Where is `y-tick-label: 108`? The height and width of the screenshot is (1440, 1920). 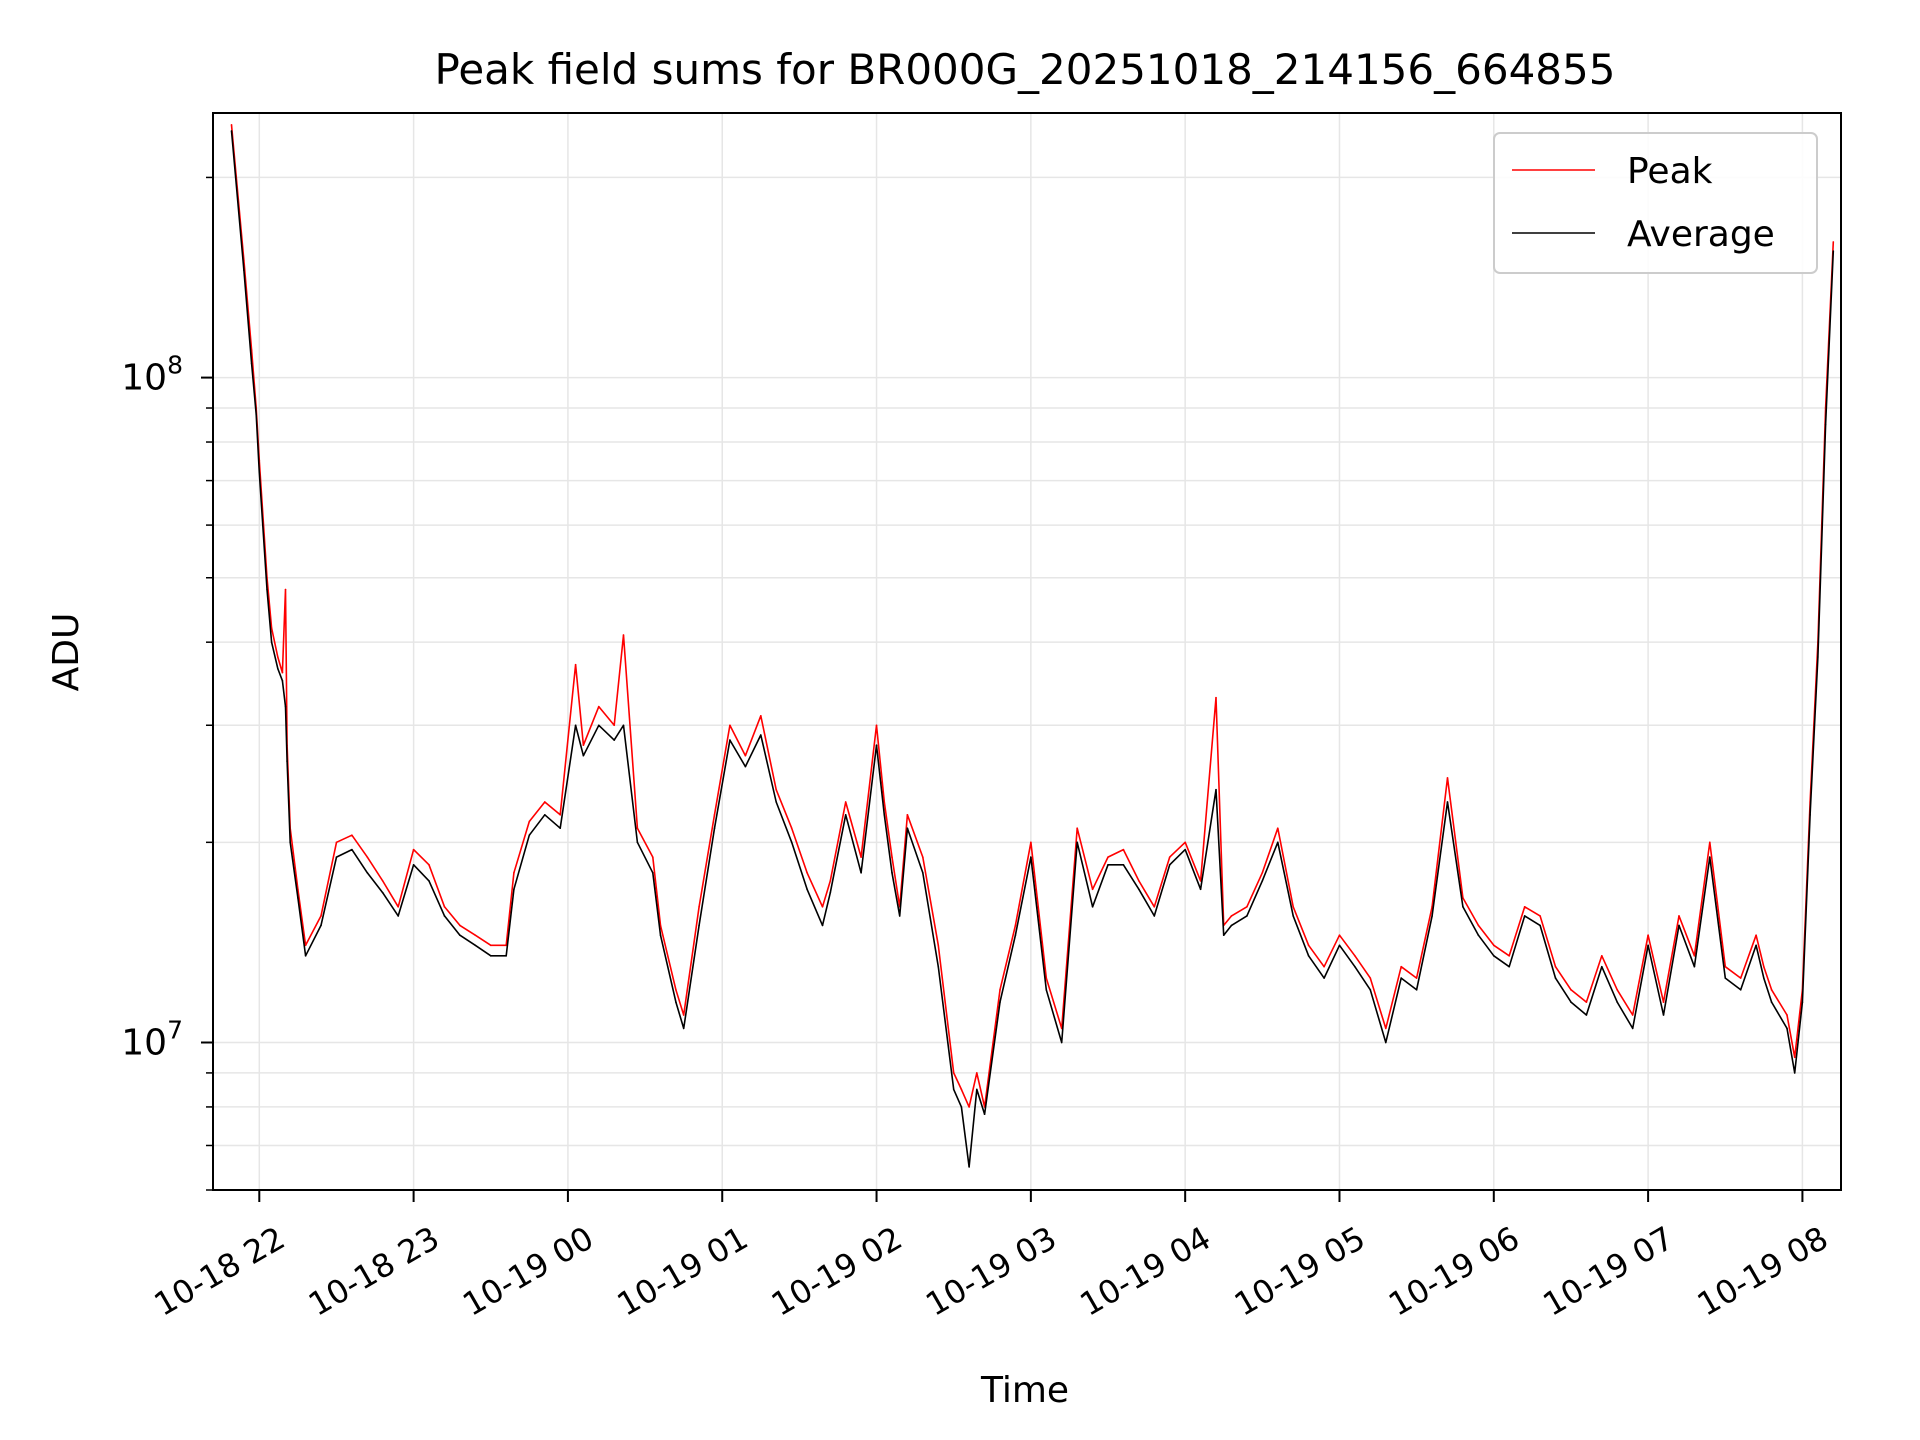
y-tick-label: 108 is located at coordinates (152, 375).